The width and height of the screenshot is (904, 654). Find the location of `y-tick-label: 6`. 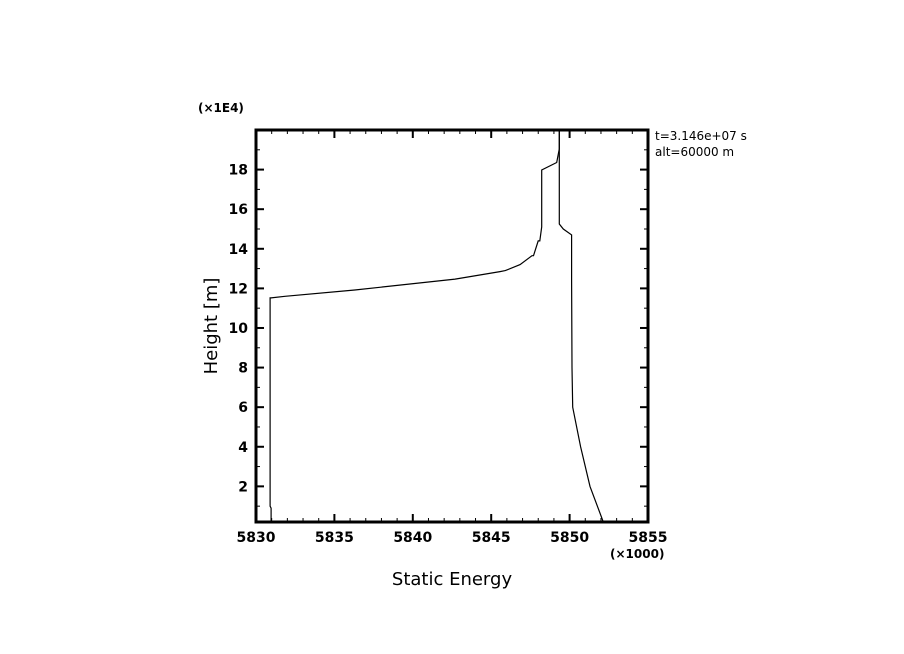

y-tick-label: 6 is located at coordinates (243, 408).